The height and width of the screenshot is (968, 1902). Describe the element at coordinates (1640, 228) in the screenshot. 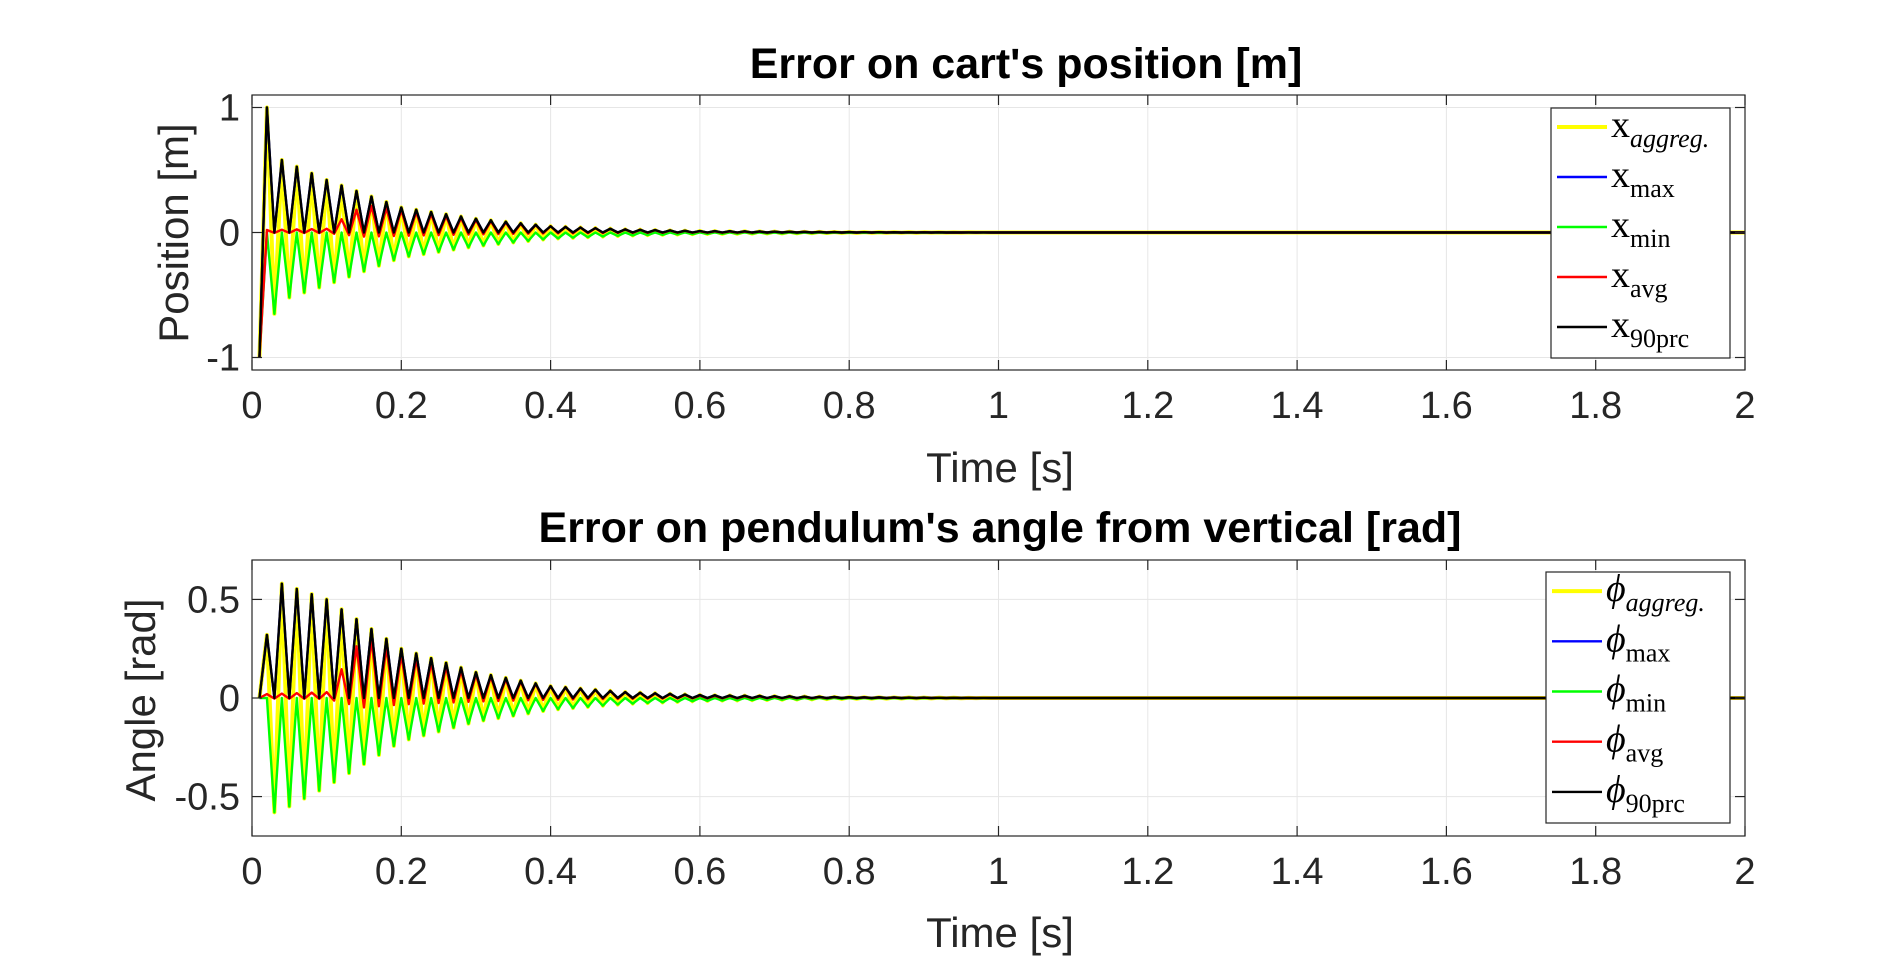

I see `legend-label: xmin` at that location.